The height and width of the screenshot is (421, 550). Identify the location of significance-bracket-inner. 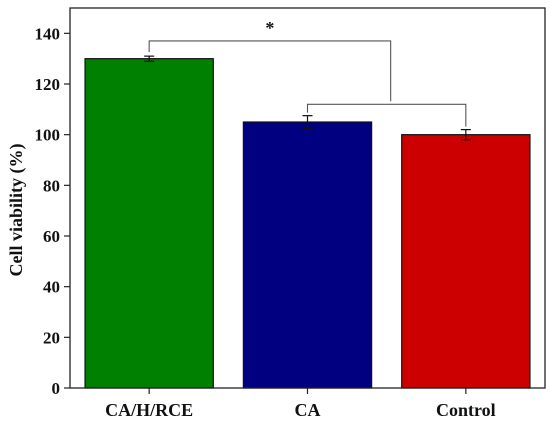
(386, 115).